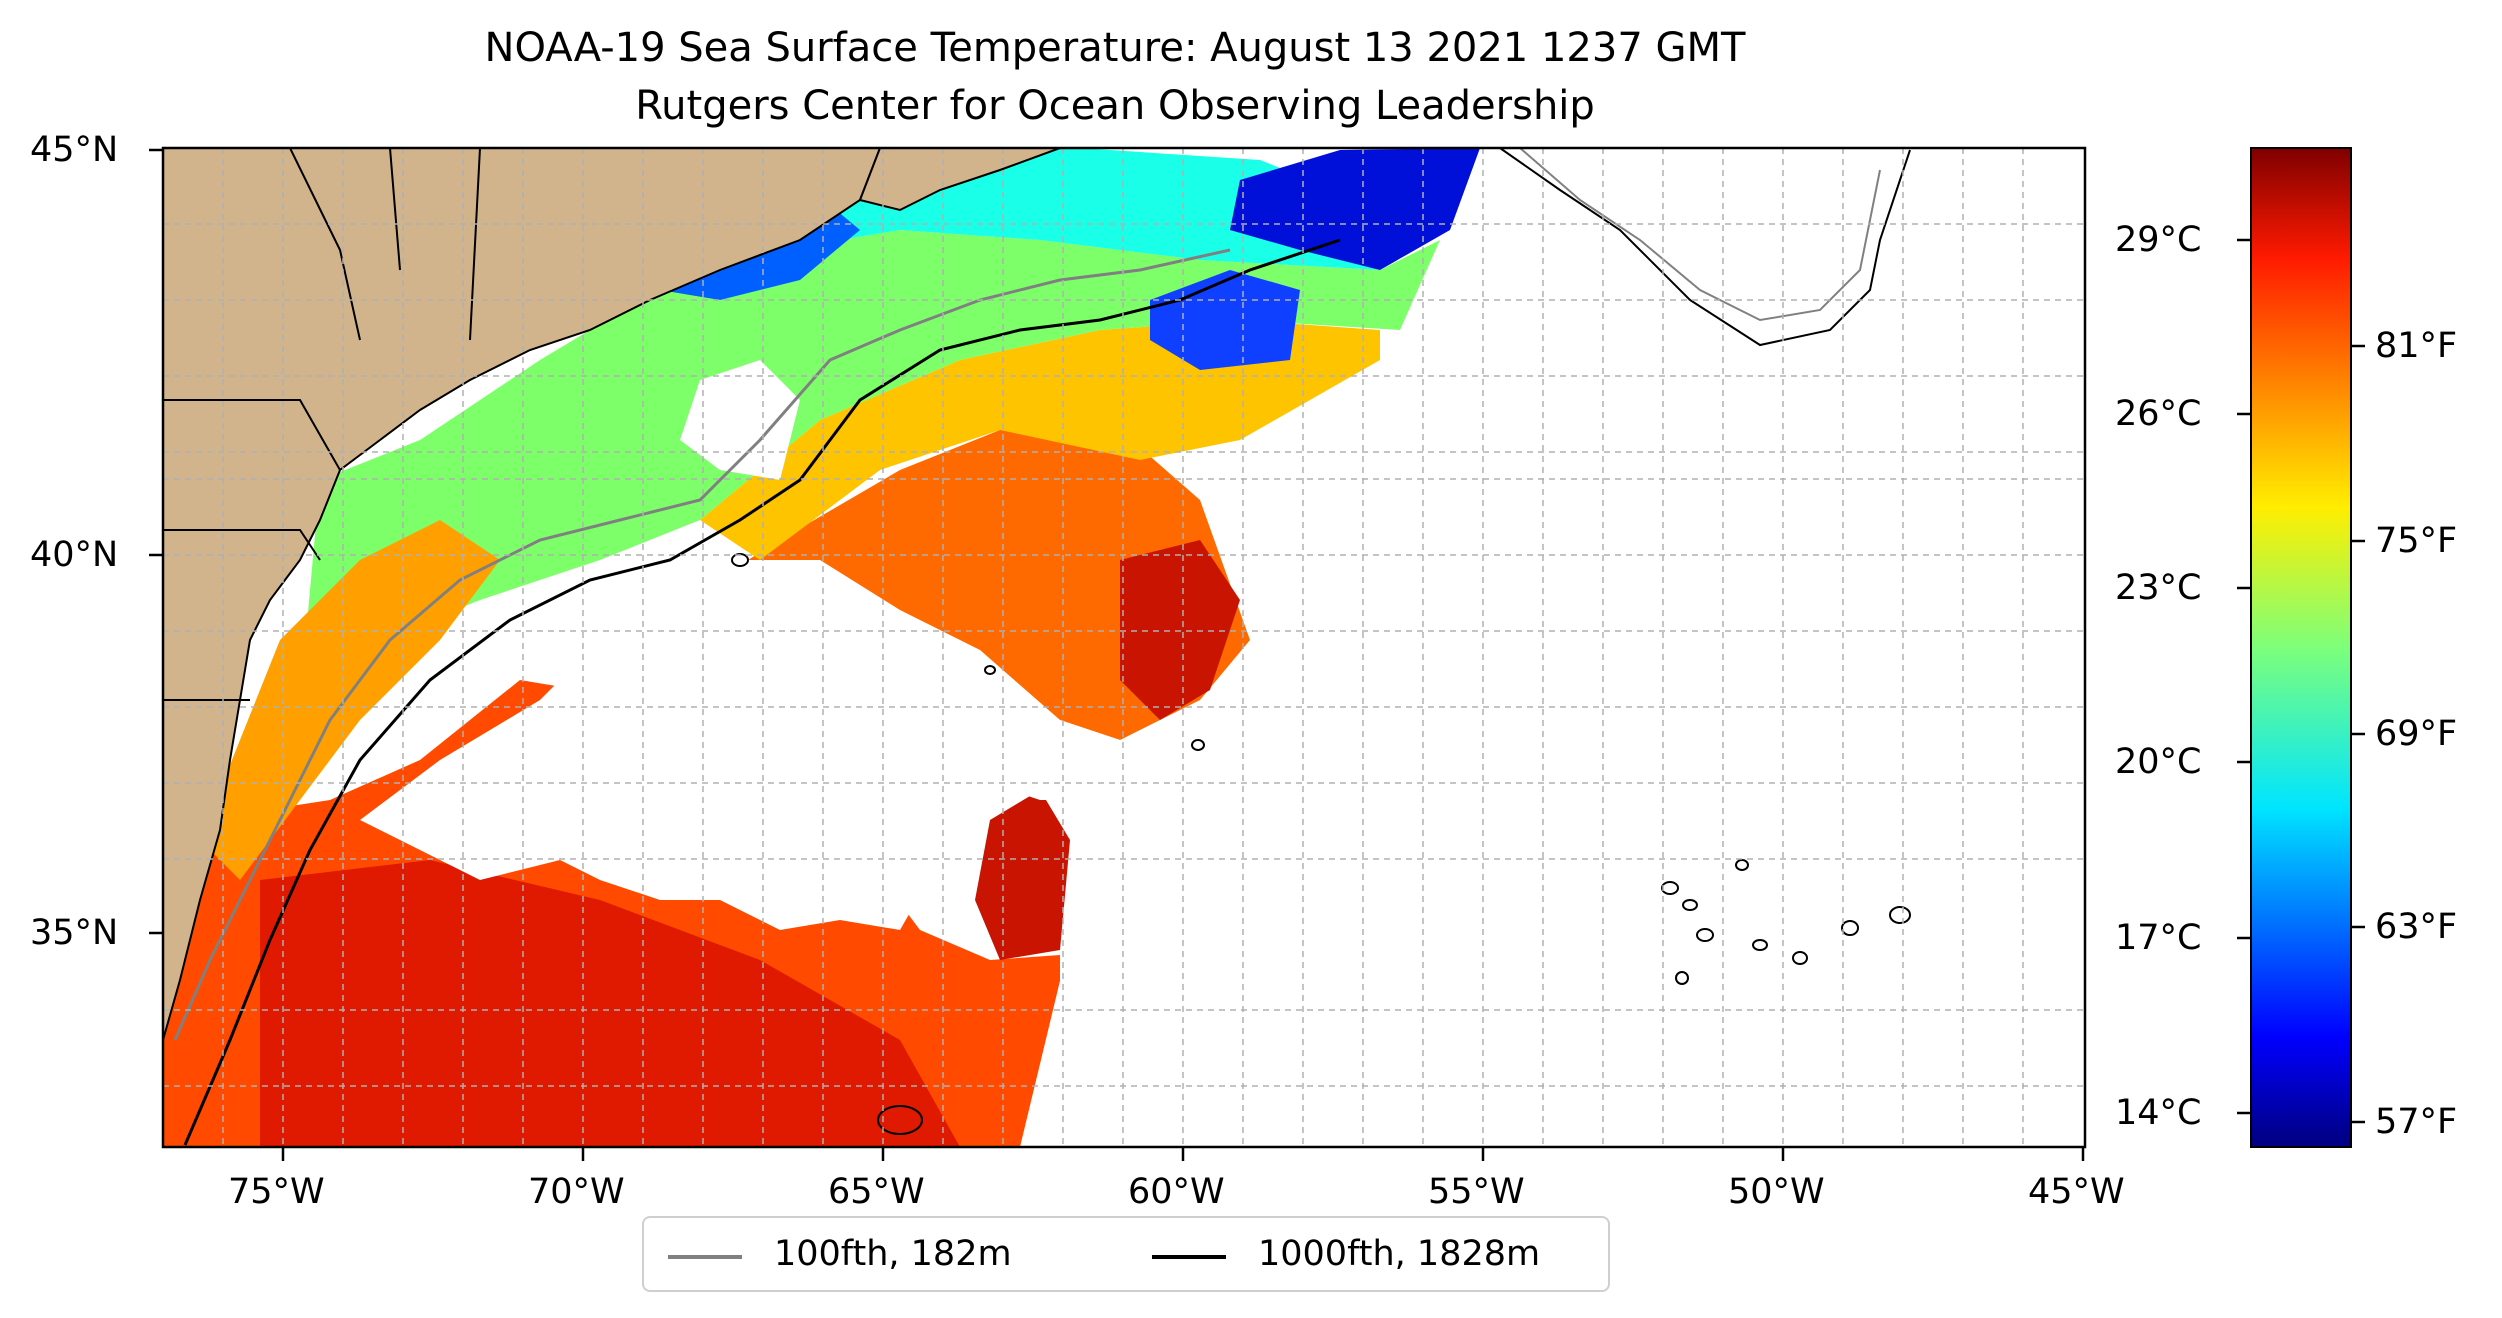 This screenshot has height=1318, width=2502. I want to click on colorbar, so click(2301, 647).